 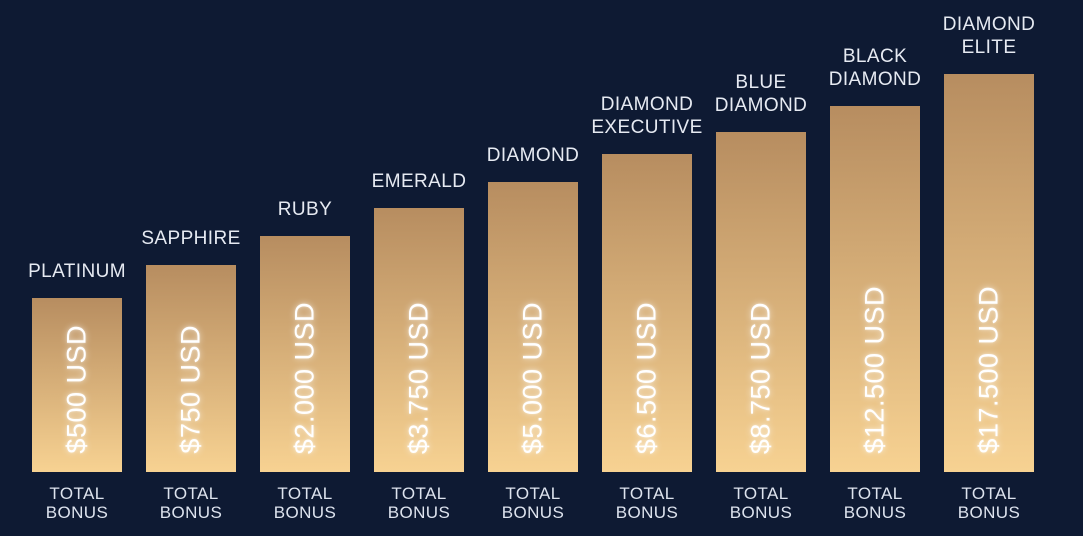 I want to click on bonus-amount-label: $17.500 USD, so click(x=988, y=370).